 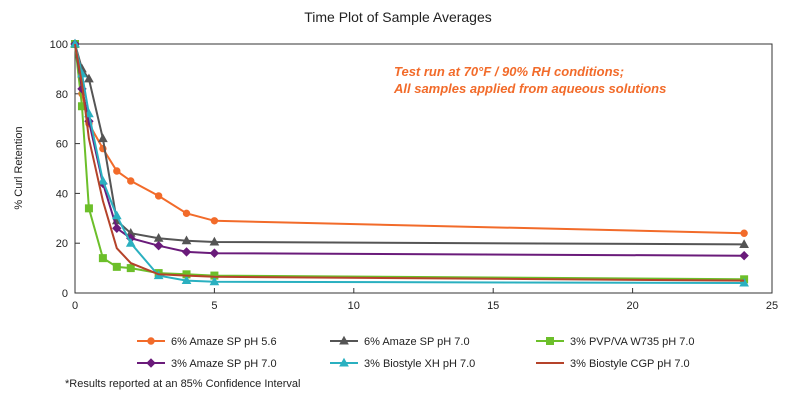 I want to click on chart-title: Time Plot of Sample Averages, so click(x=398, y=17).